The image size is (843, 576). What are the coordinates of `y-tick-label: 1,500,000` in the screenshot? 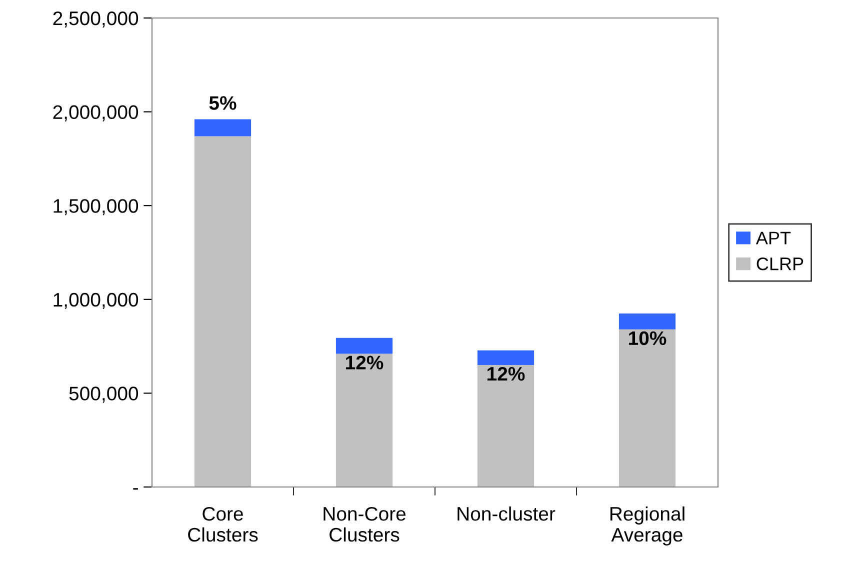 It's located at (96, 207).